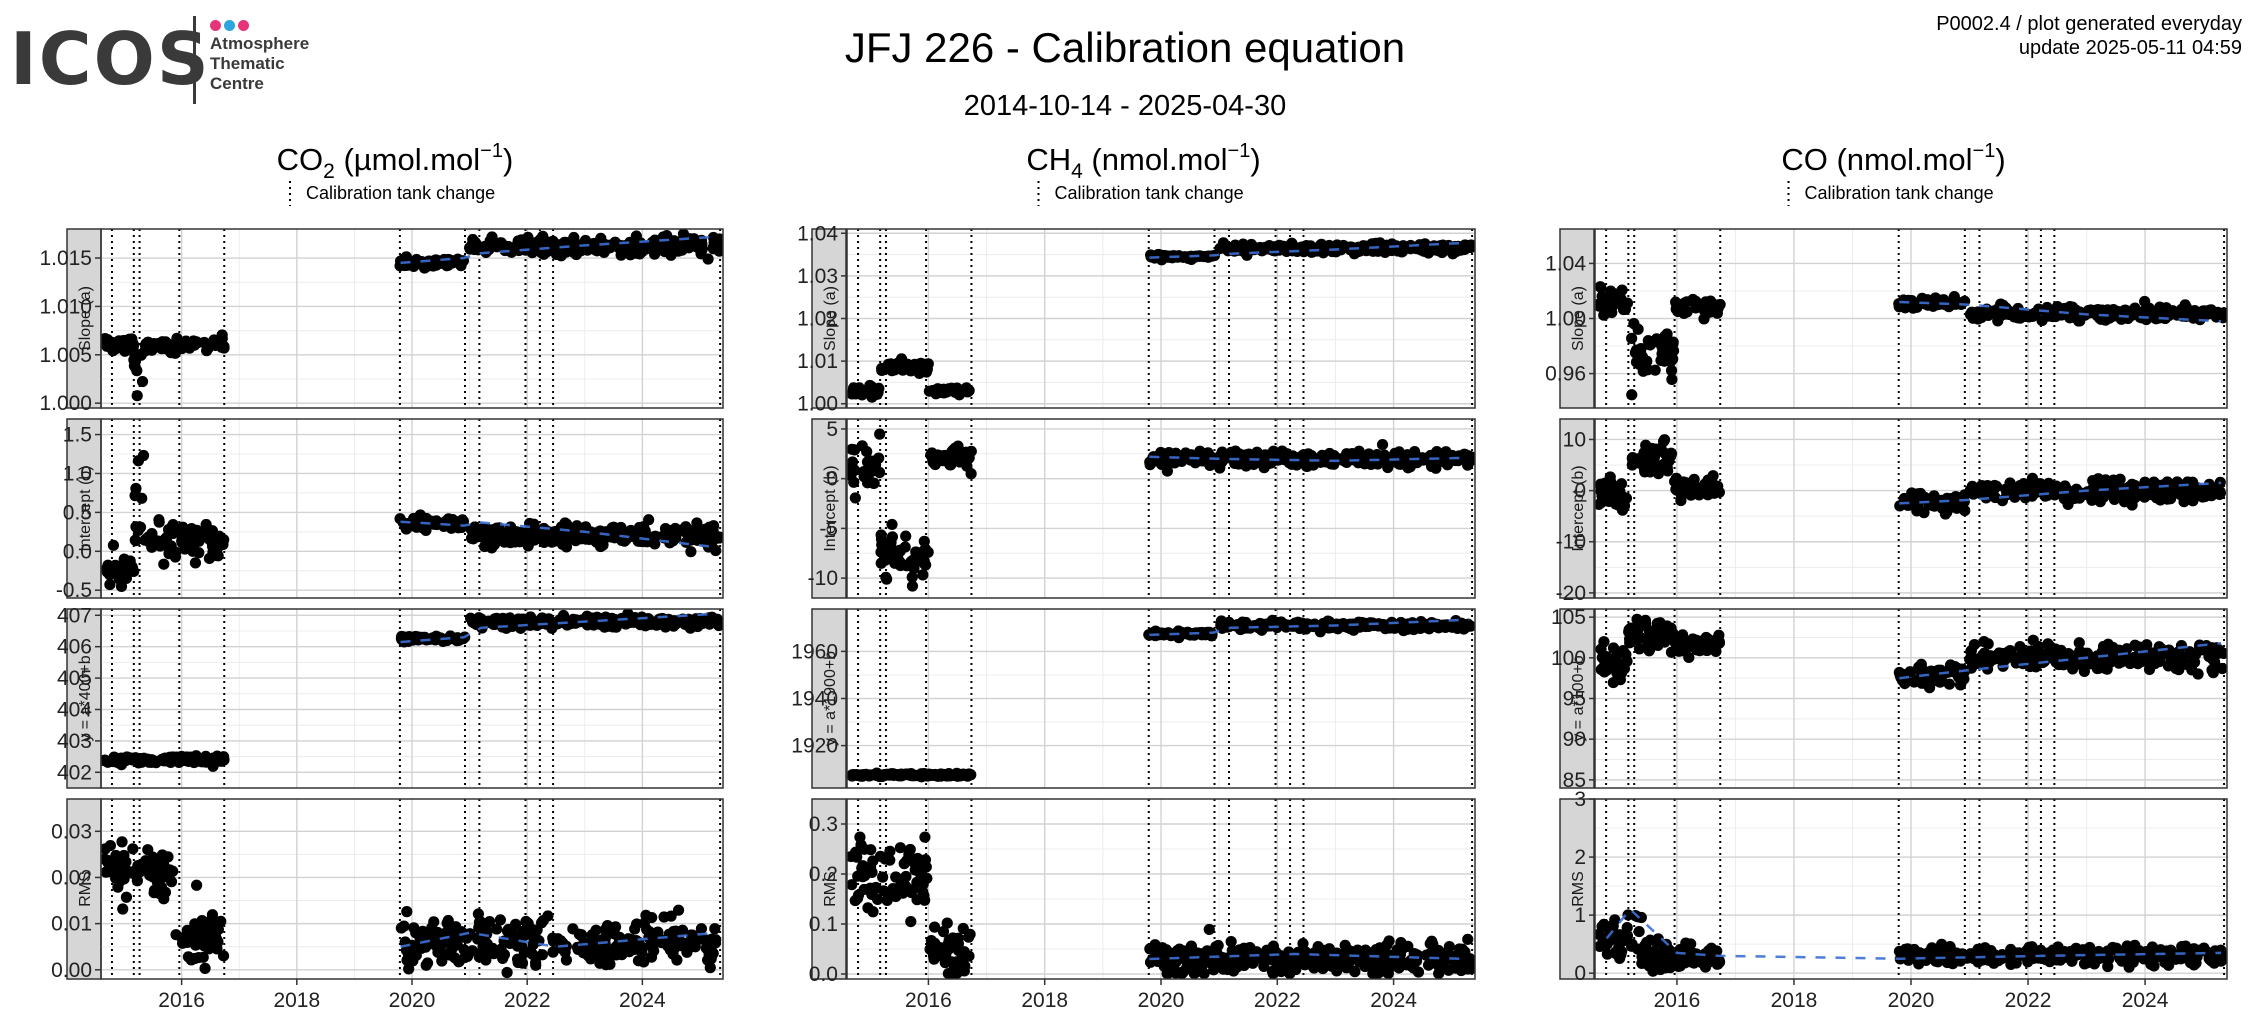 Image resolution: width=2250 pixels, height=1020 pixels. I want to click on logo-wordmark: ICOS, so click(110, 59).